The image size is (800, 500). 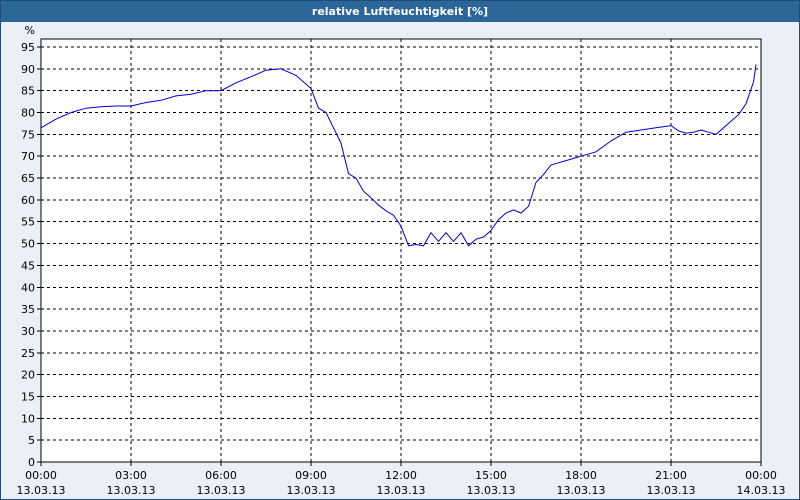 I want to click on y-tick-label: 60, so click(x=28, y=200).